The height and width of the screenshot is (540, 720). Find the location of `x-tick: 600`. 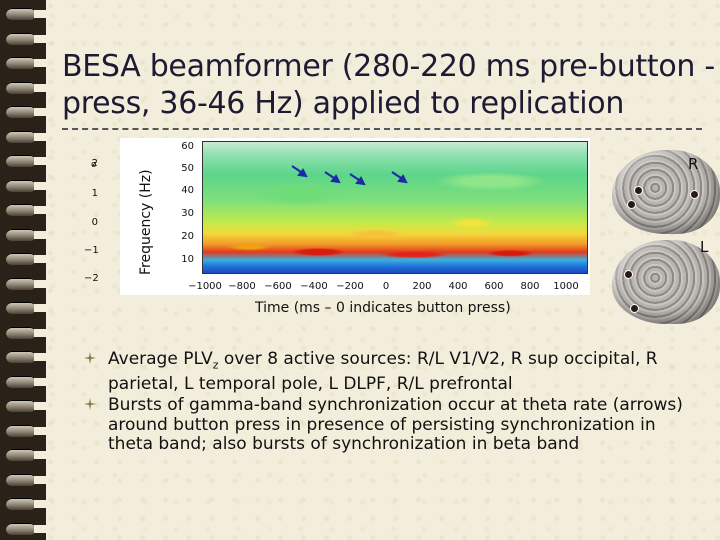

x-tick: 600 is located at coordinates (494, 286).